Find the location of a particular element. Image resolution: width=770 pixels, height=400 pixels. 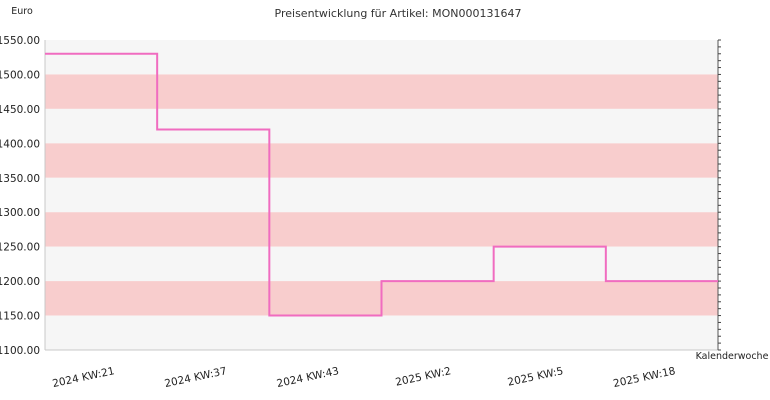

x-tick-label: 2024 KW:43 is located at coordinates (308, 377).